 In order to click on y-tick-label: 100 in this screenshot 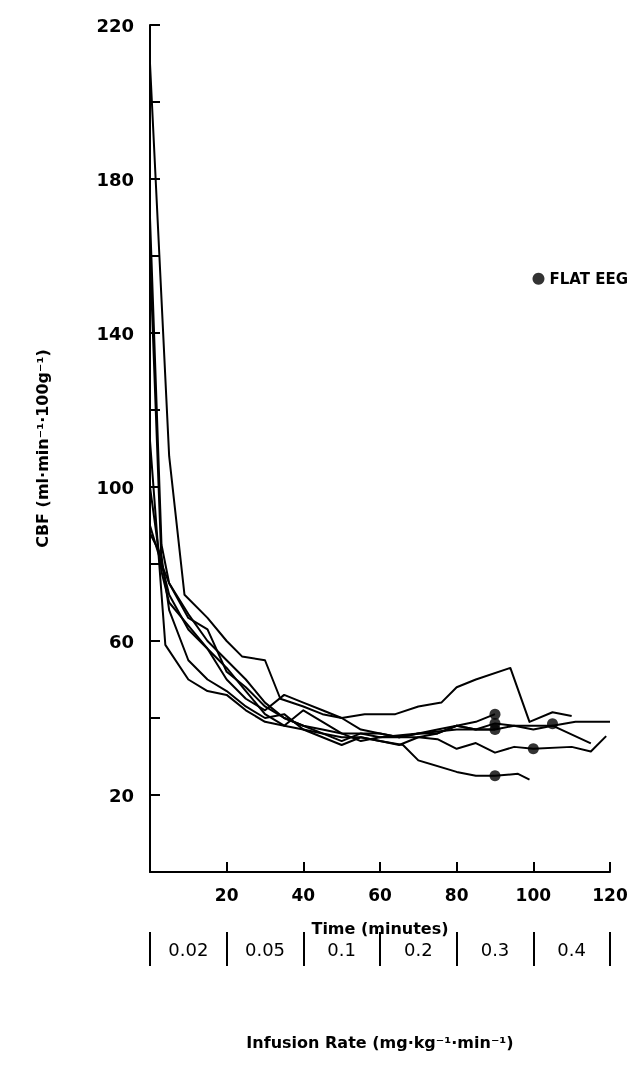, I will do `click(115, 487)`.